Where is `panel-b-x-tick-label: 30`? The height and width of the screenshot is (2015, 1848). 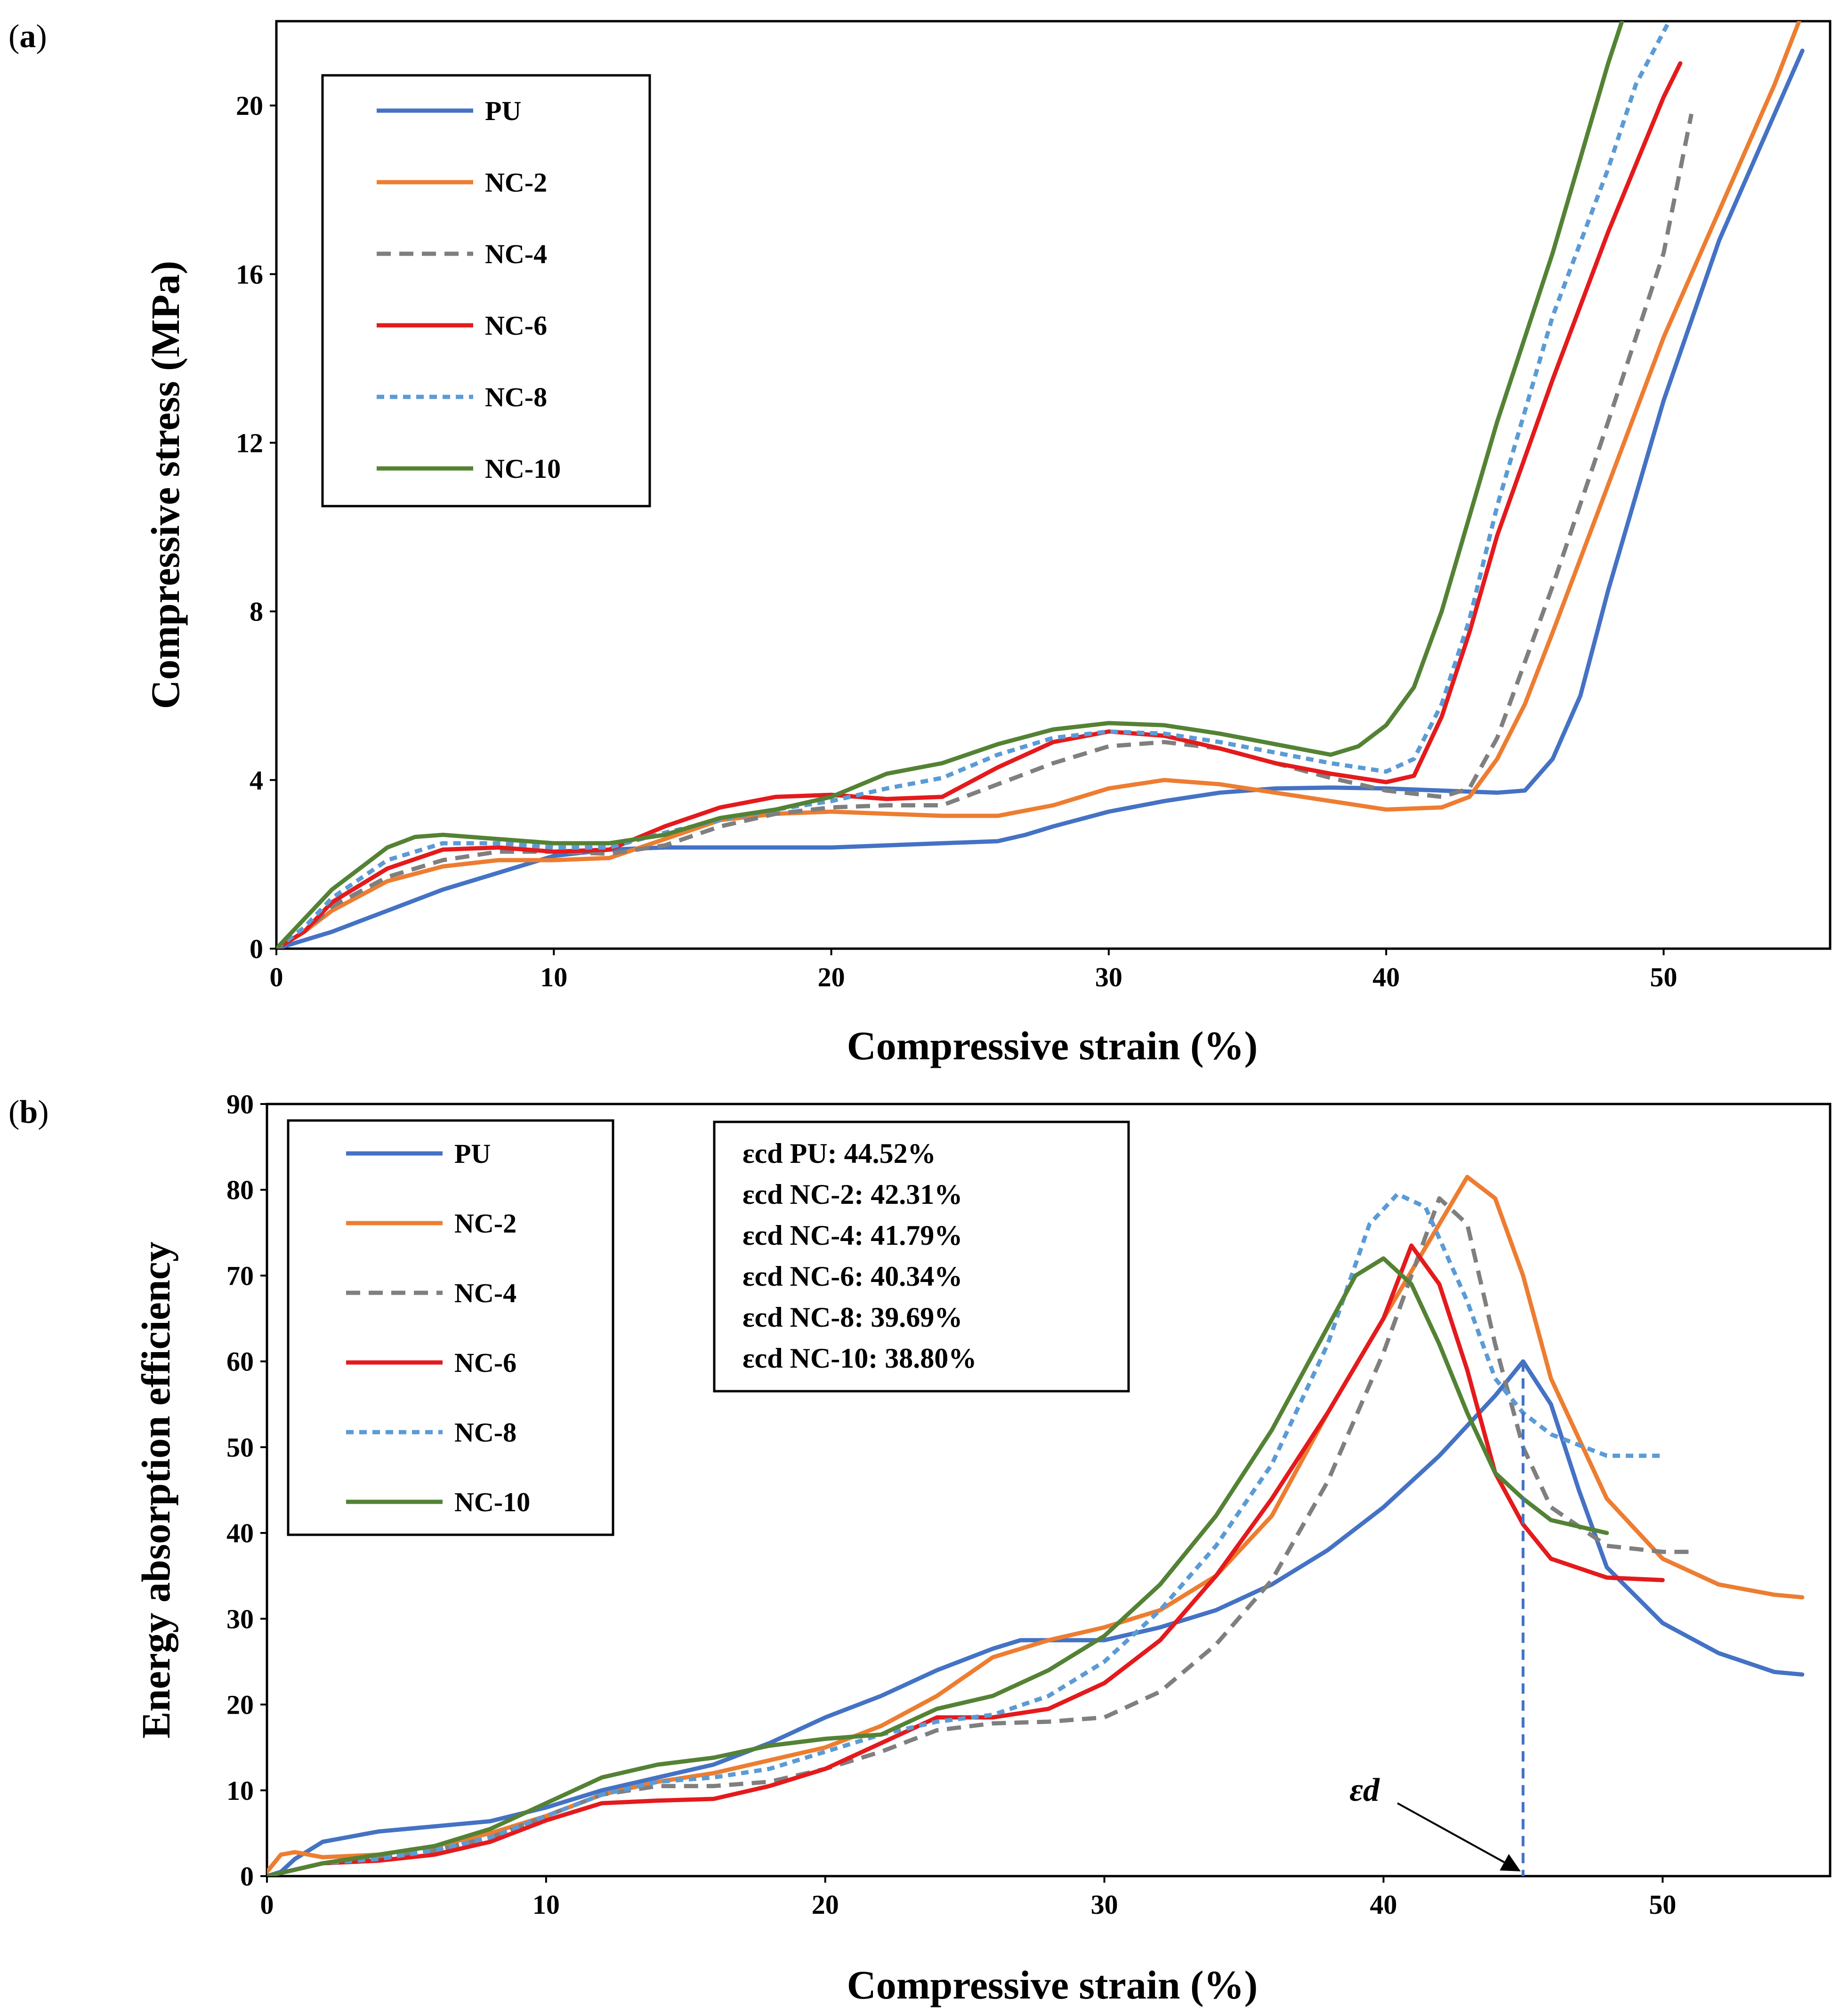 panel-b-x-tick-label: 30 is located at coordinates (1104, 1904).